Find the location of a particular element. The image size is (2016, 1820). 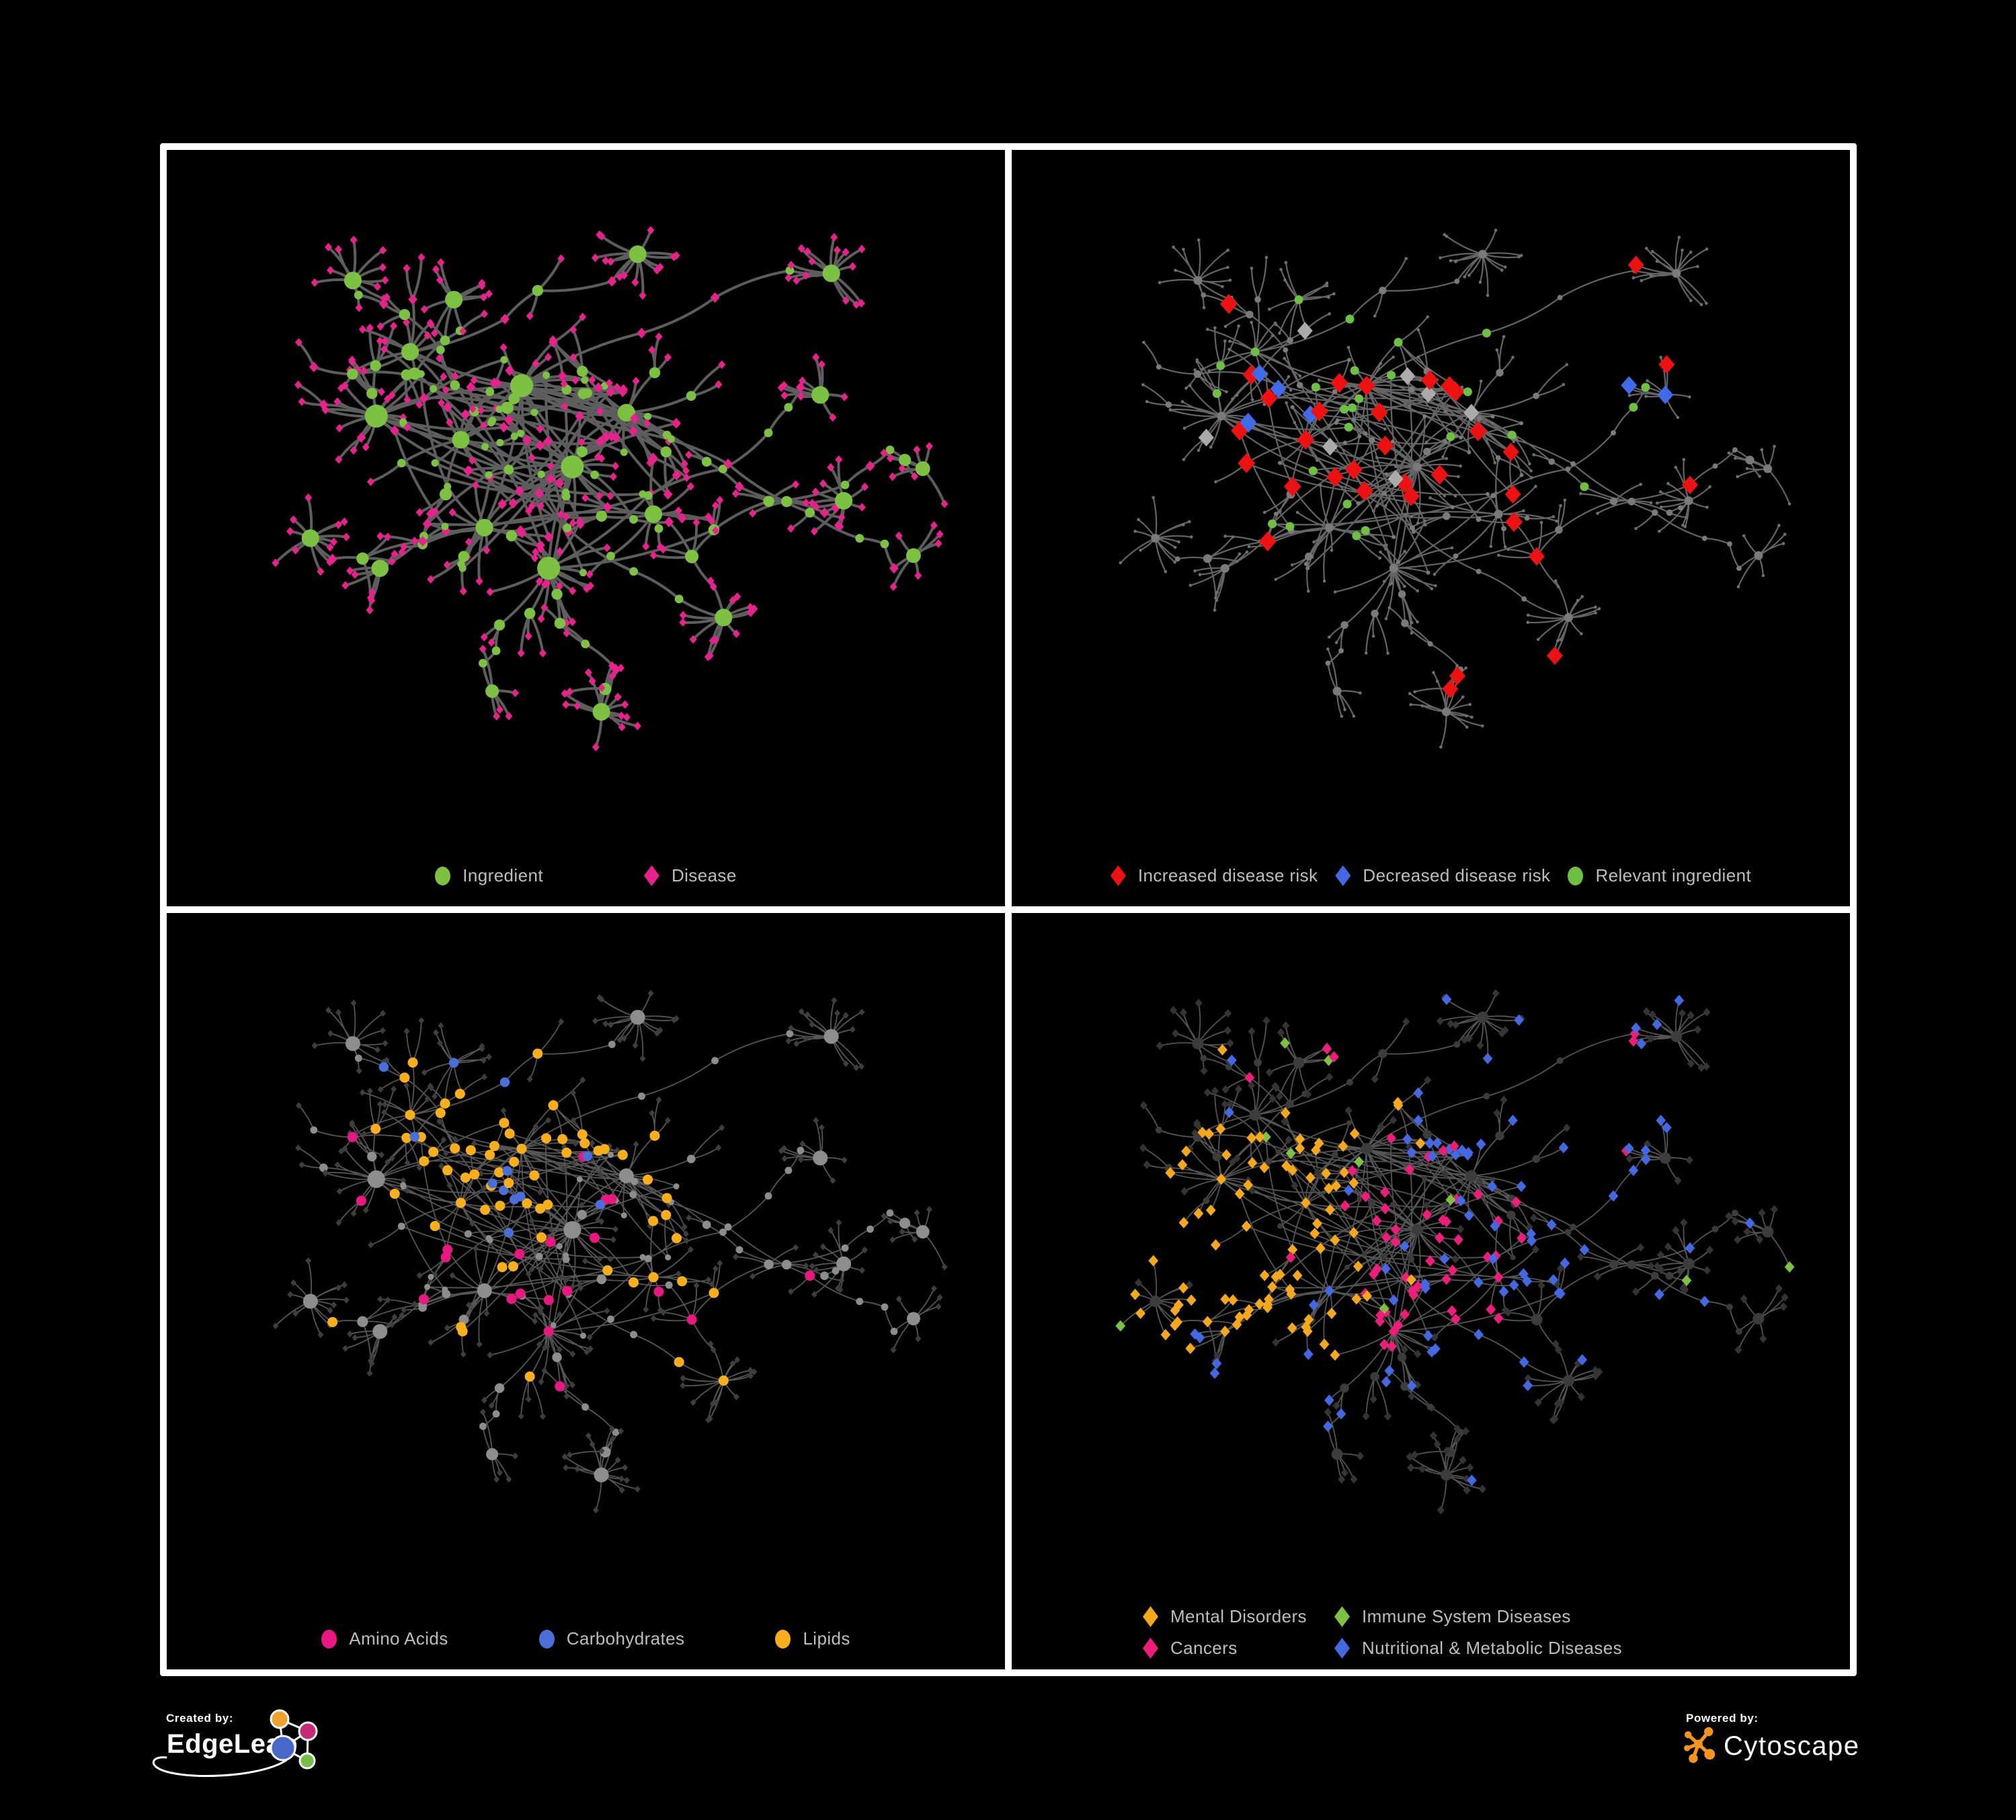

ingredient-disease-graph is located at coordinates (610, 489).